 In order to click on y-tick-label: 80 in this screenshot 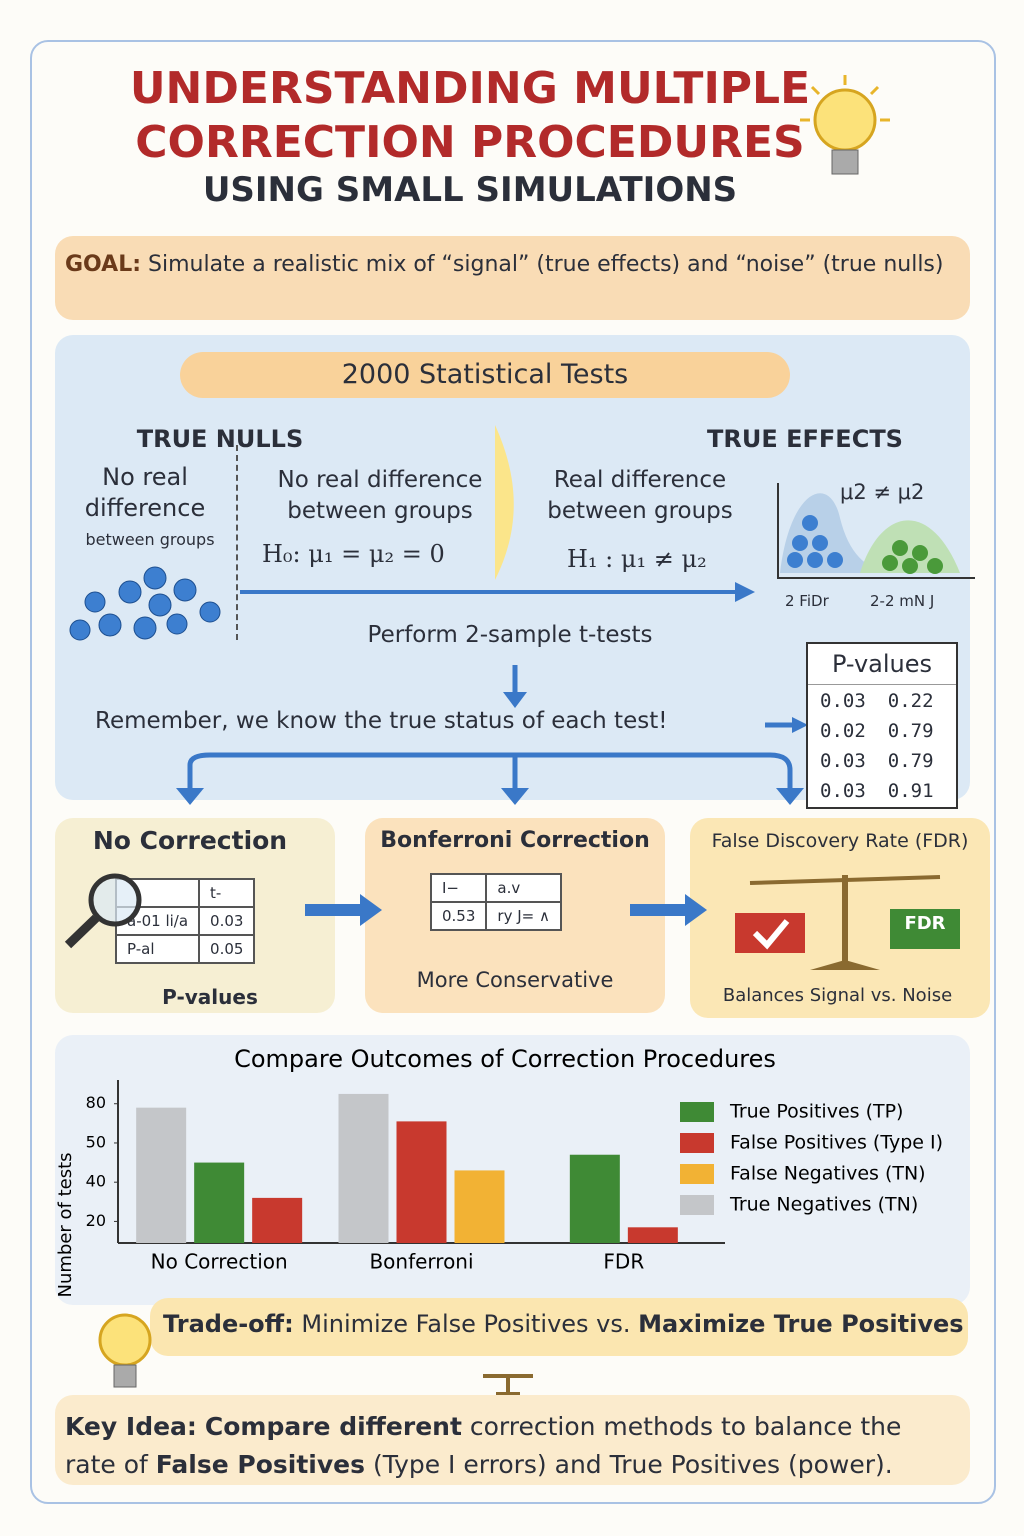, I will do `click(96, 1102)`.